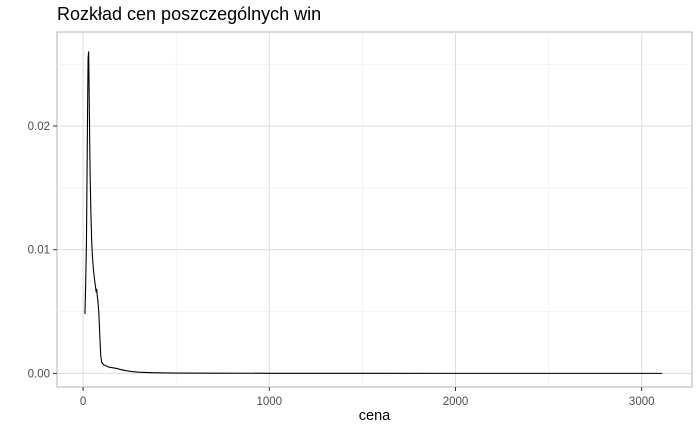  What do you see at coordinates (39, 127) in the screenshot?
I see `y-tick-label: 0.02` at bounding box center [39, 127].